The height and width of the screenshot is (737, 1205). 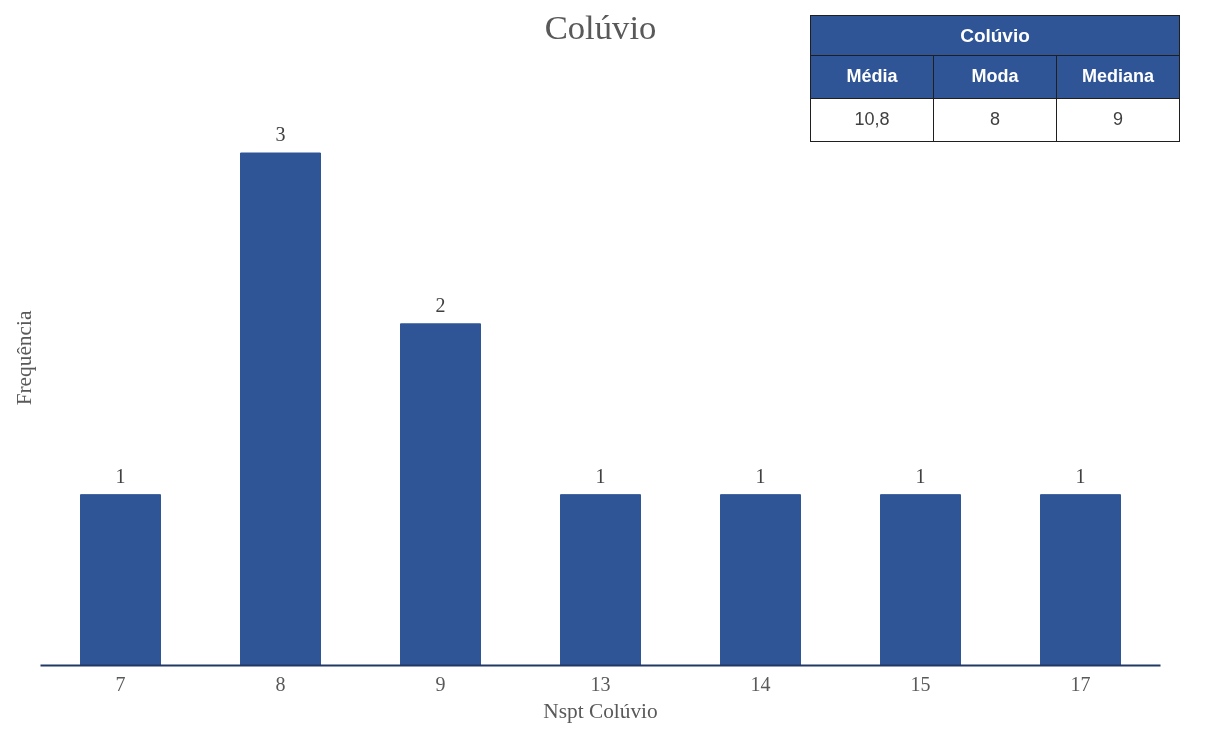 I want to click on data-label: 3, so click(x=280, y=134).